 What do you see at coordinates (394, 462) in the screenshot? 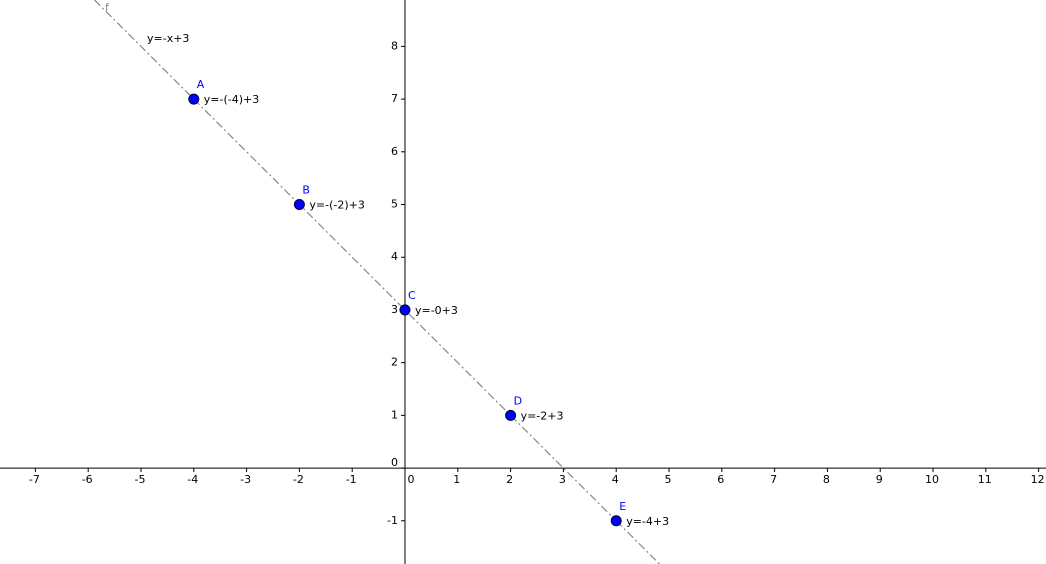
I see `y-tick-label: 0` at bounding box center [394, 462].